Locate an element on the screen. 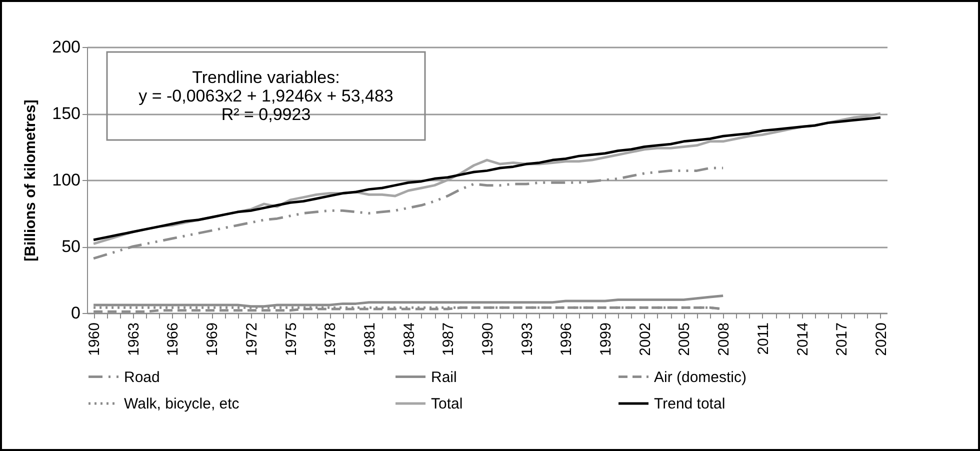  x-tick-label: 1999 is located at coordinates (606, 339).